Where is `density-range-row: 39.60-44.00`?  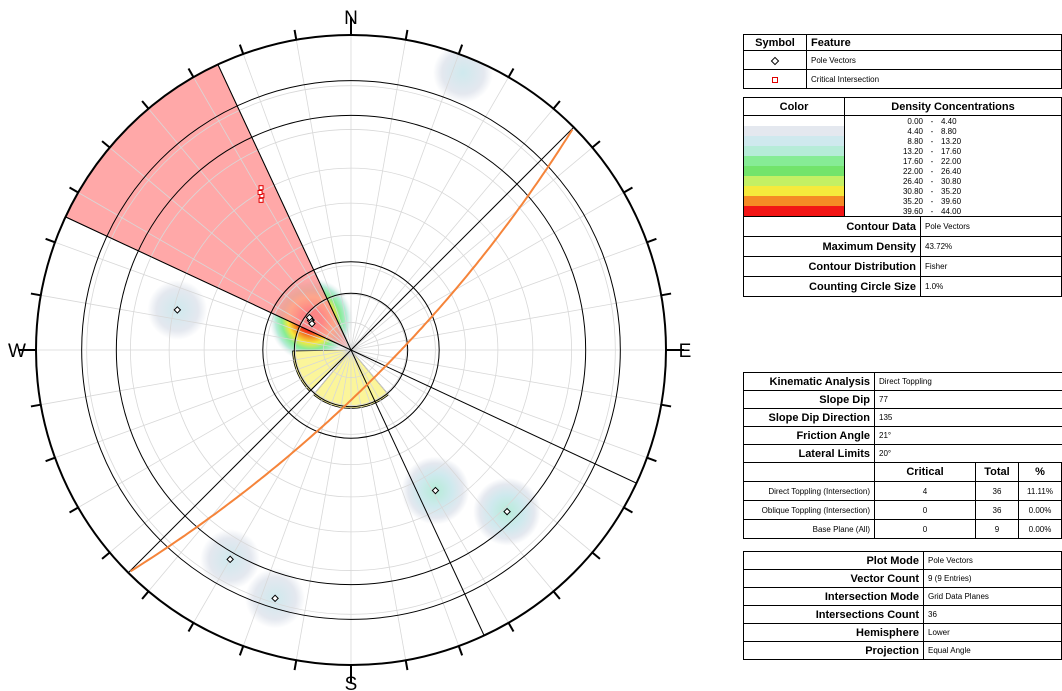
density-range-row: 39.60-44.00 is located at coordinates (902, 211).